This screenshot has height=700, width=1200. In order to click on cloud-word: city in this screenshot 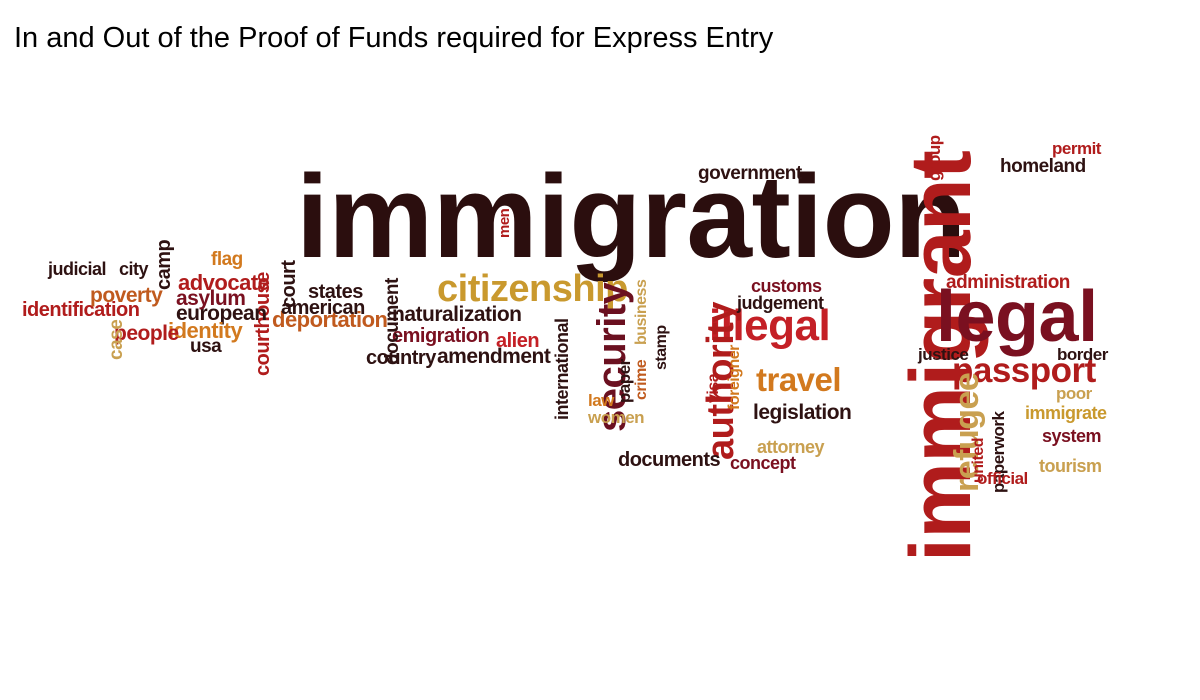, I will do `click(134, 269)`.